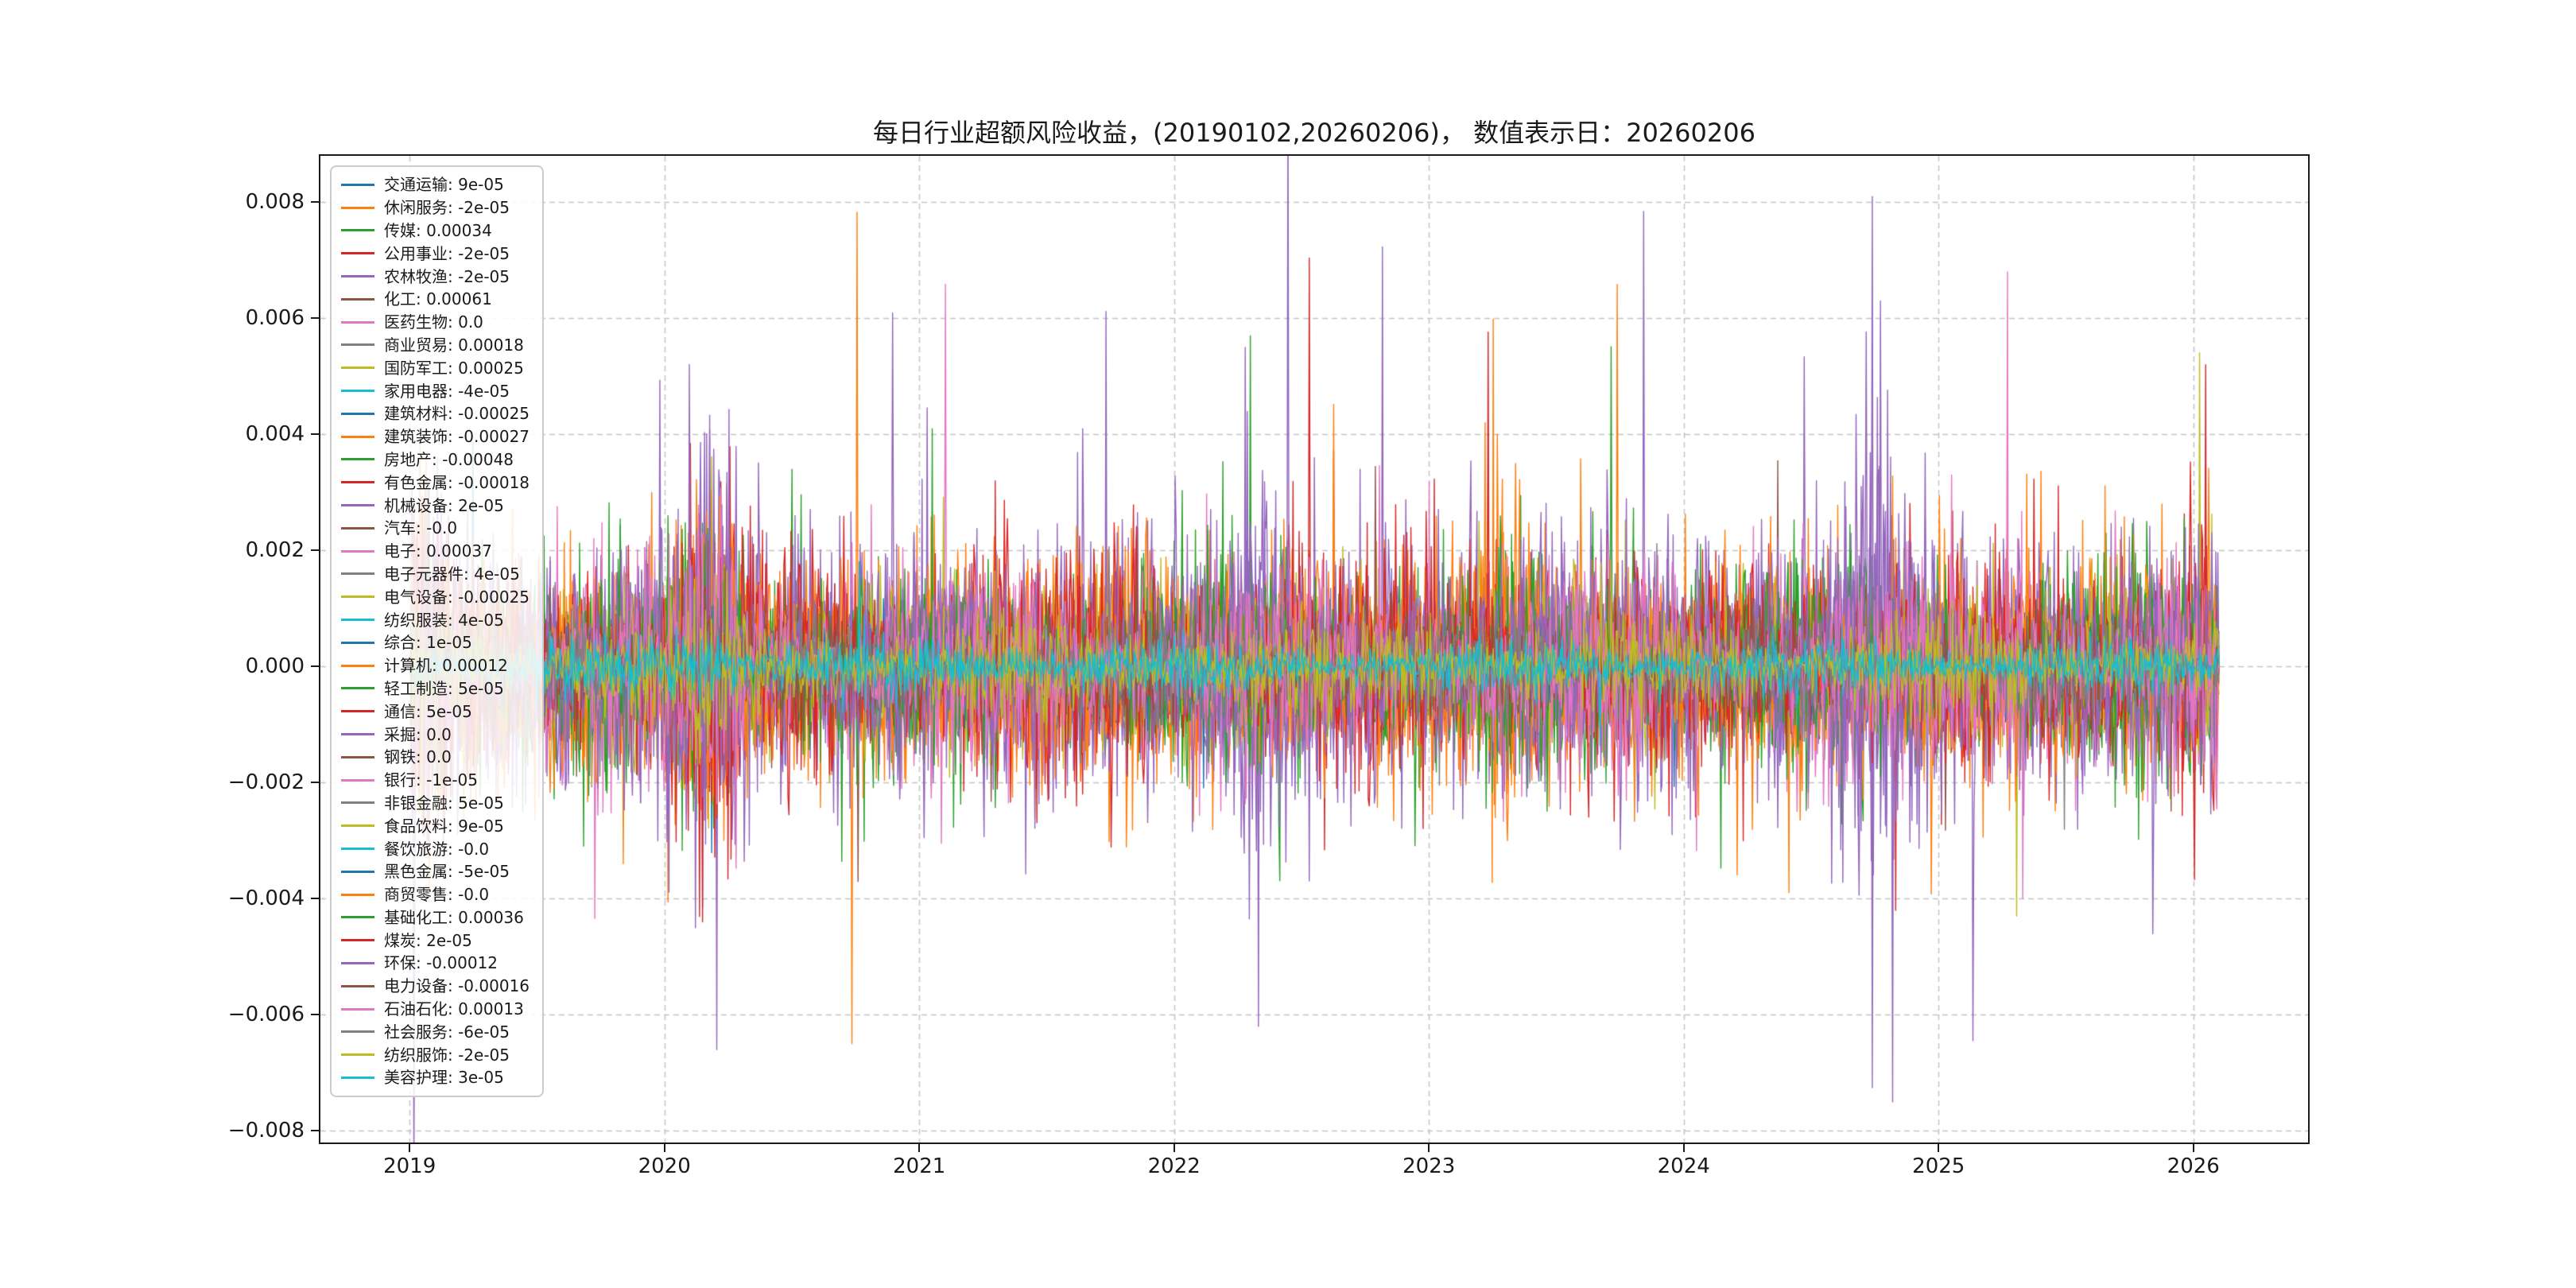  What do you see at coordinates (444, 505) in the screenshot?
I see `legend-label: 机械设备: 2e-05` at bounding box center [444, 505].